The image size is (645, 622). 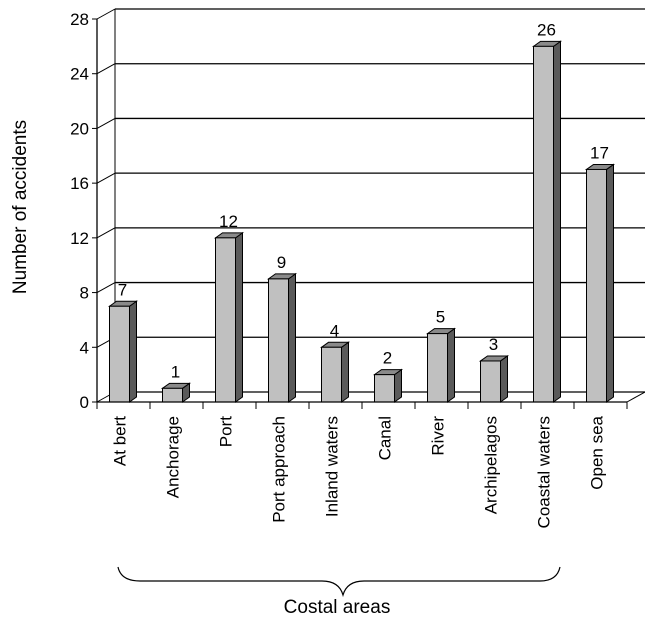 I want to click on bar-at-bert, so click(x=123, y=351).